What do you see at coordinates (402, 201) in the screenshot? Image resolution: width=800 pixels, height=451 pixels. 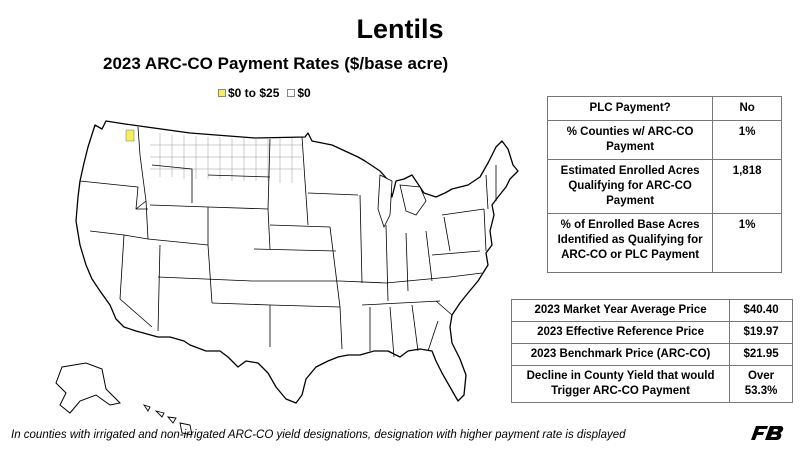 I see `great-lakes` at bounding box center [402, 201].